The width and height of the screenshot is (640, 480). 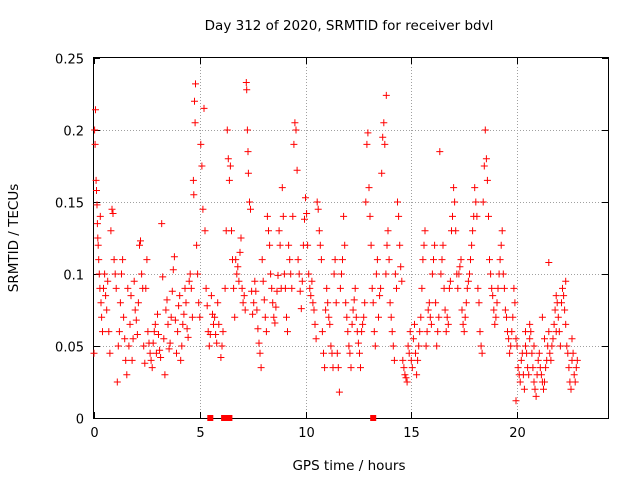 What do you see at coordinates (373, 418) in the screenshot?
I see `bottom-marker` at bounding box center [373, 418].